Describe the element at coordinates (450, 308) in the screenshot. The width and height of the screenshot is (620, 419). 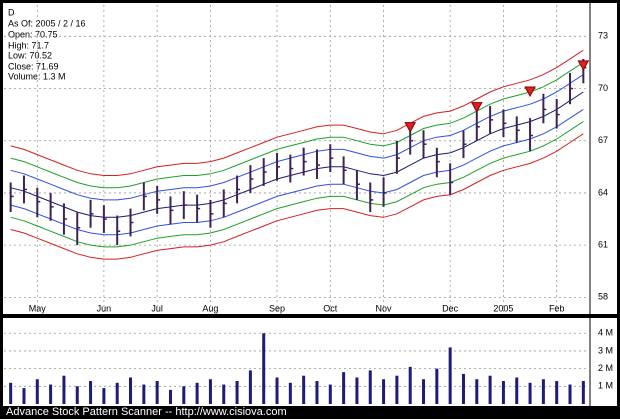
I see `x-tick-label: Dec` at that location.